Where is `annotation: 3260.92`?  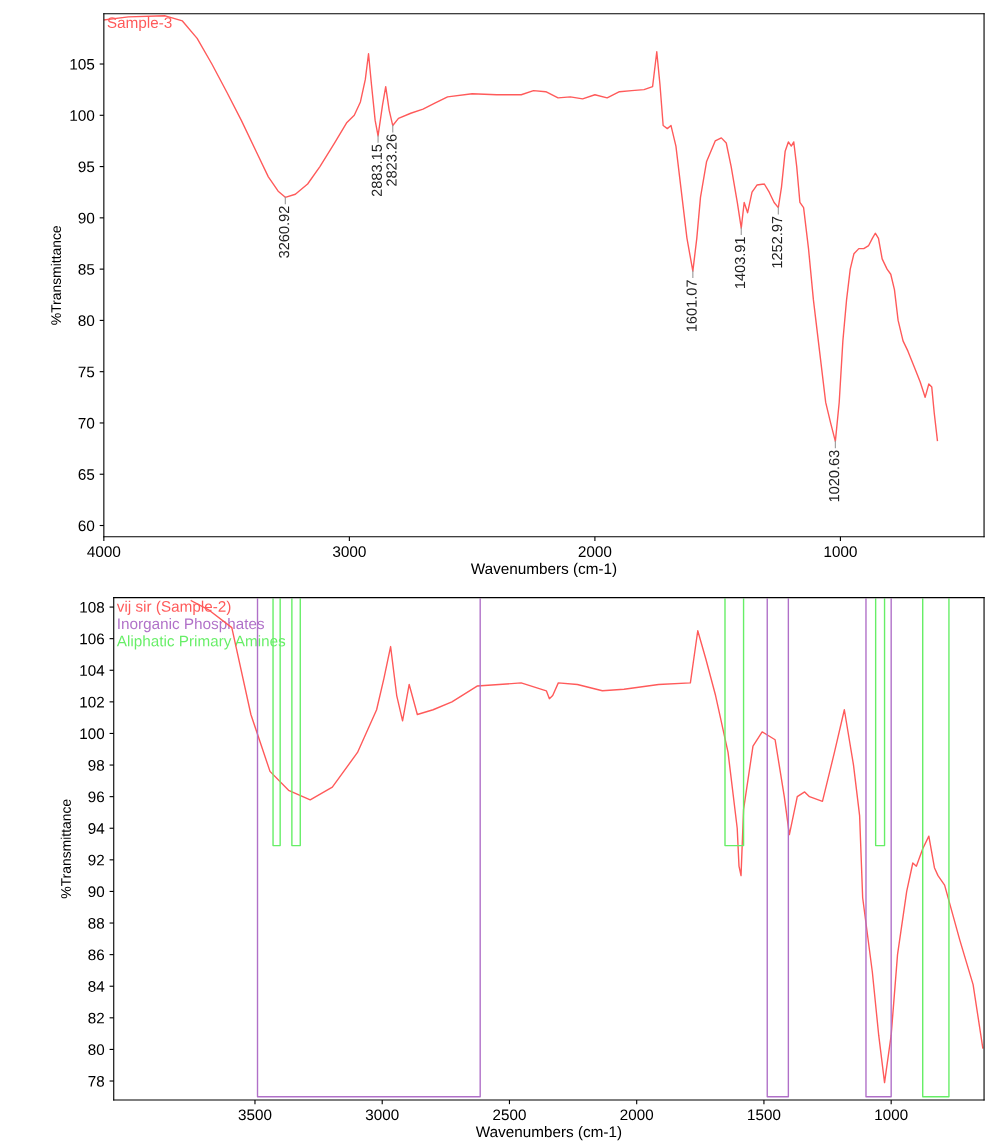
annotation: 3260.92 is located at coordinates (284, 232).